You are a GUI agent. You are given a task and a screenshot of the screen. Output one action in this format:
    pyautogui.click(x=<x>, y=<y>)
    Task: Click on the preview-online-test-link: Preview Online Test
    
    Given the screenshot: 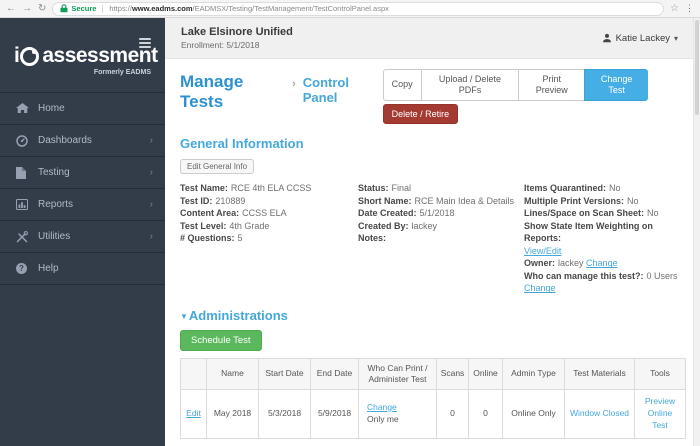 What is the action you would take?
    pyautogui.click(x=660, y=412)
    